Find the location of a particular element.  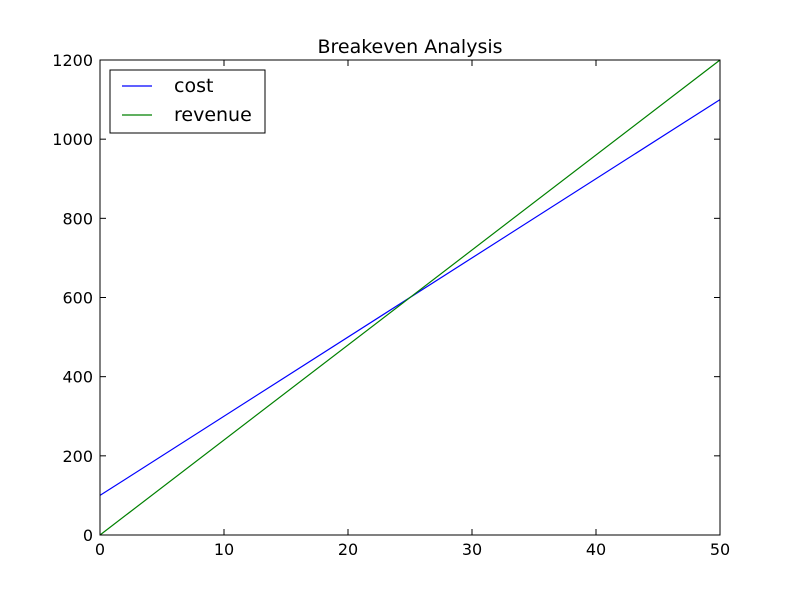

x-tick-label: 40 is located at coordinates (596, 549).